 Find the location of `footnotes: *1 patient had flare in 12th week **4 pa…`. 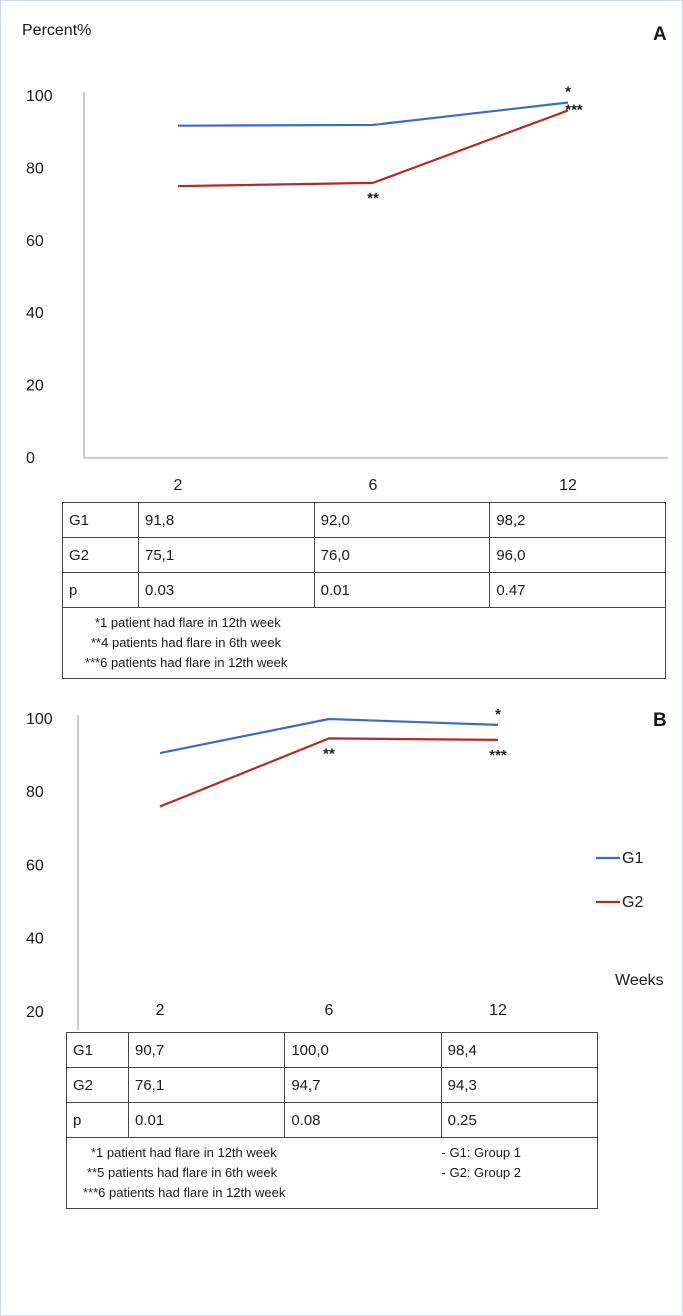

footnotes: *1 patient had flare in 12th week **4 pa… is located at coordinates (364, 643).